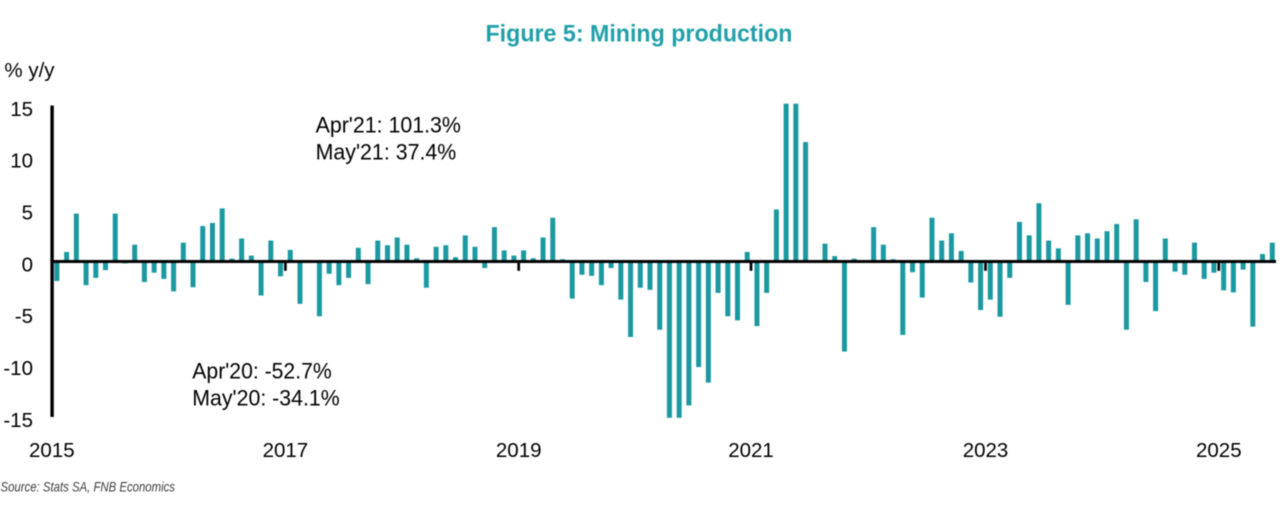 The image size is (1280, 525). Describe the element at coordinates (27, 212) in the screenshot. I see `svg-text: 5` at that location.